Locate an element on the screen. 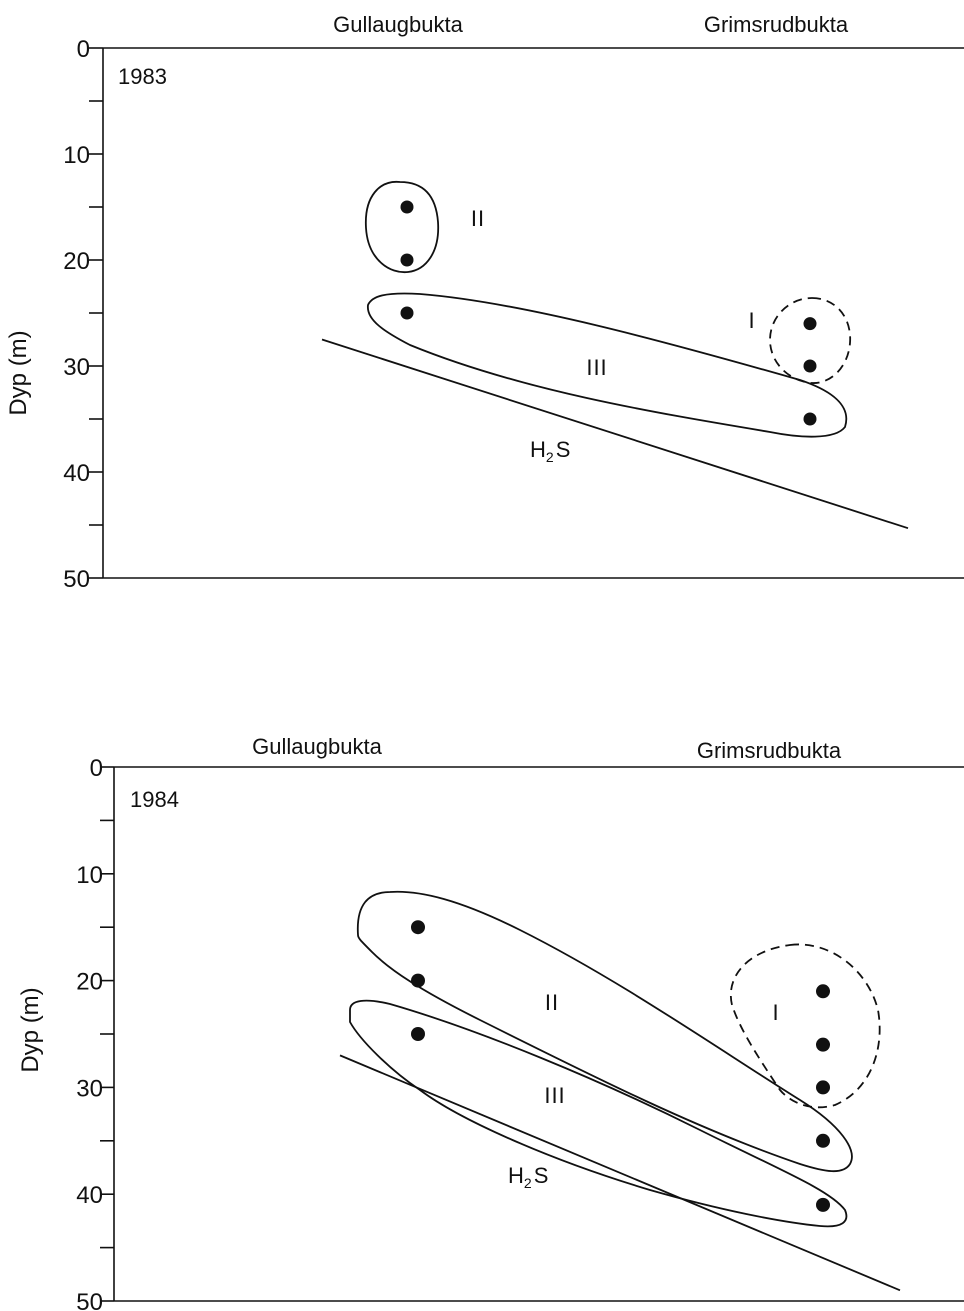  year-label: 1983 is located at coordinates (142, 76).